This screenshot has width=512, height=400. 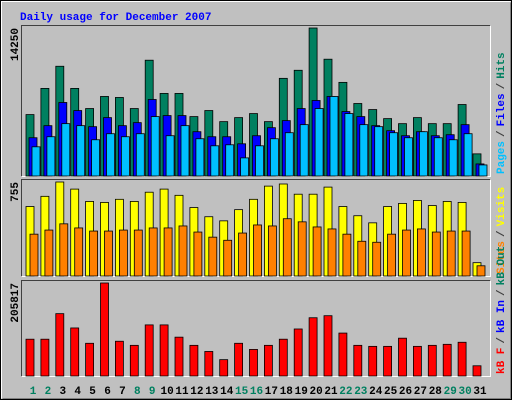 What do you see at coordinates (502, 361) in the screenshot?
I see `legend-entry: kB F` at bounding box center [502, 361].